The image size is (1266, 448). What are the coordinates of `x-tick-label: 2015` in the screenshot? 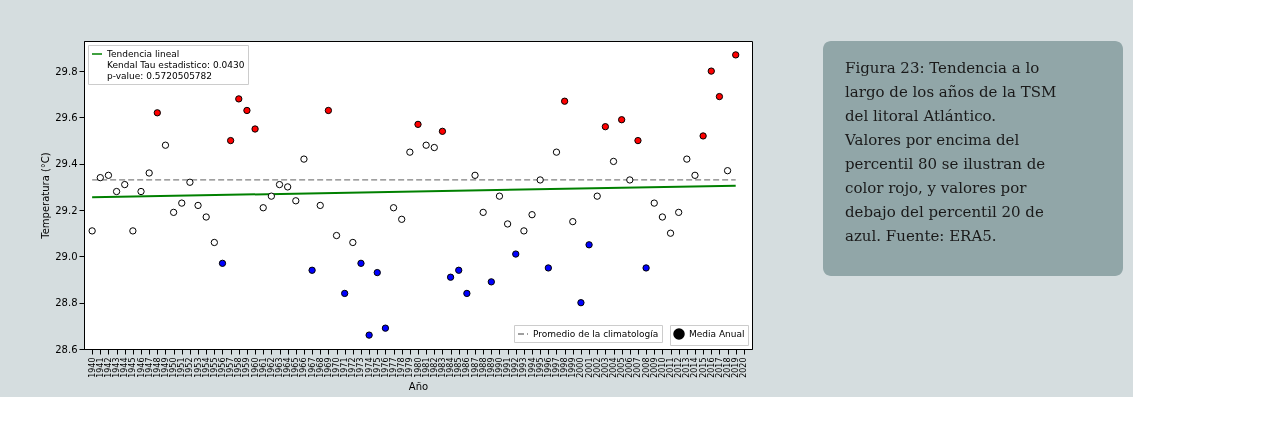 It's located at (703, 367).